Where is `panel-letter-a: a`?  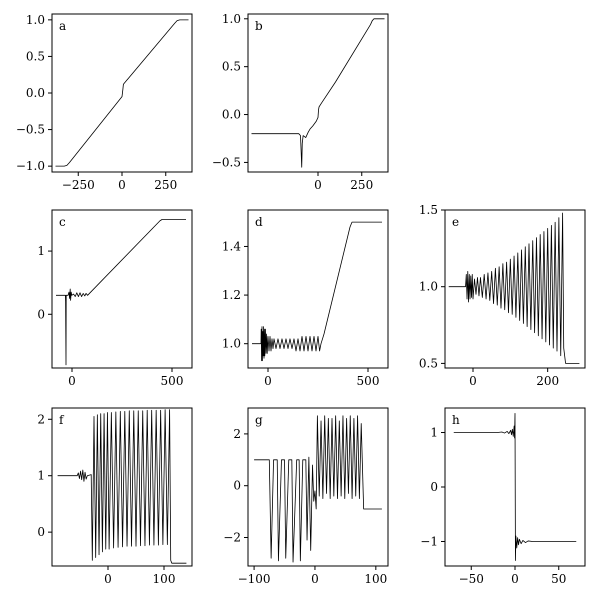
panel-letter-a: a is located at coordinates (62, 26).